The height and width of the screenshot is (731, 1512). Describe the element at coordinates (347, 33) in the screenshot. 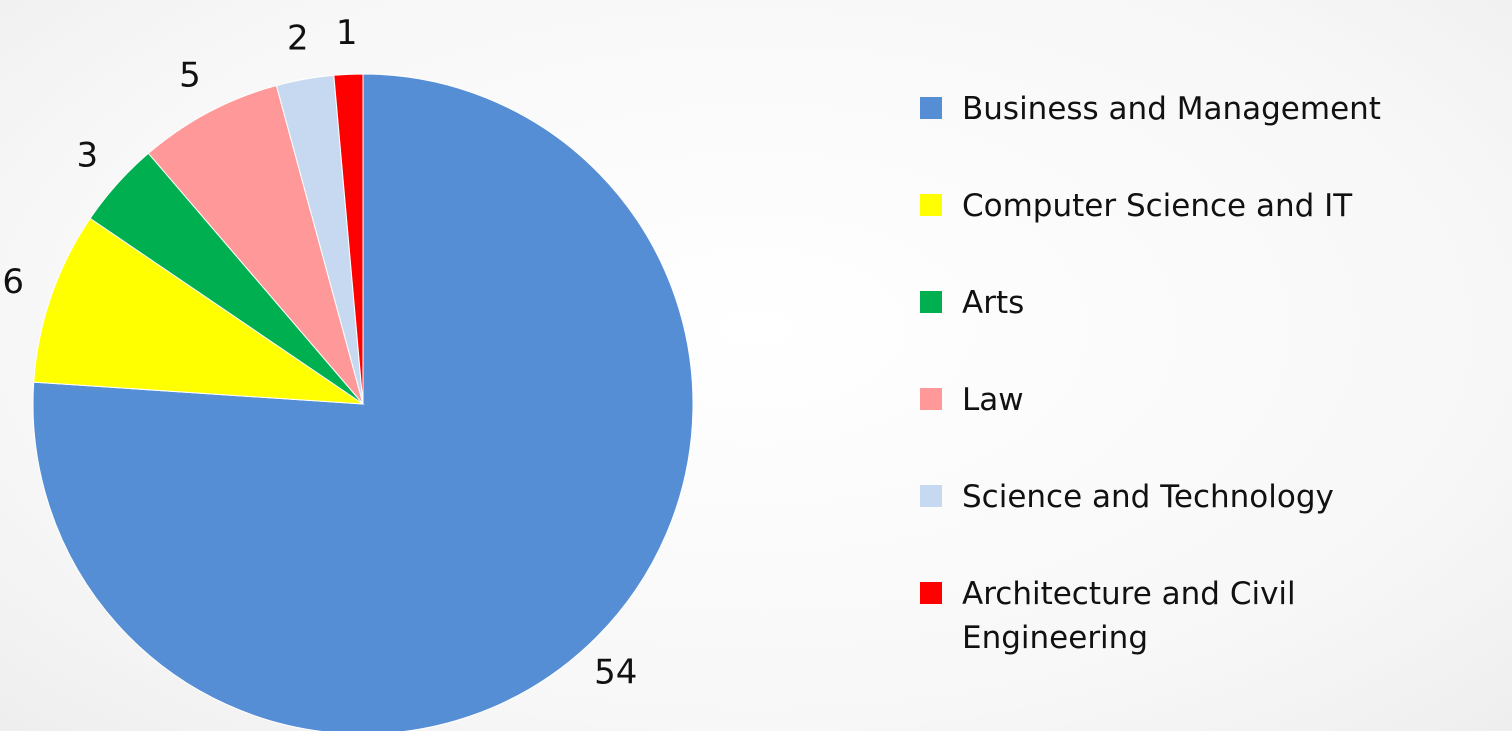

I see `data-label: 1` at that location.